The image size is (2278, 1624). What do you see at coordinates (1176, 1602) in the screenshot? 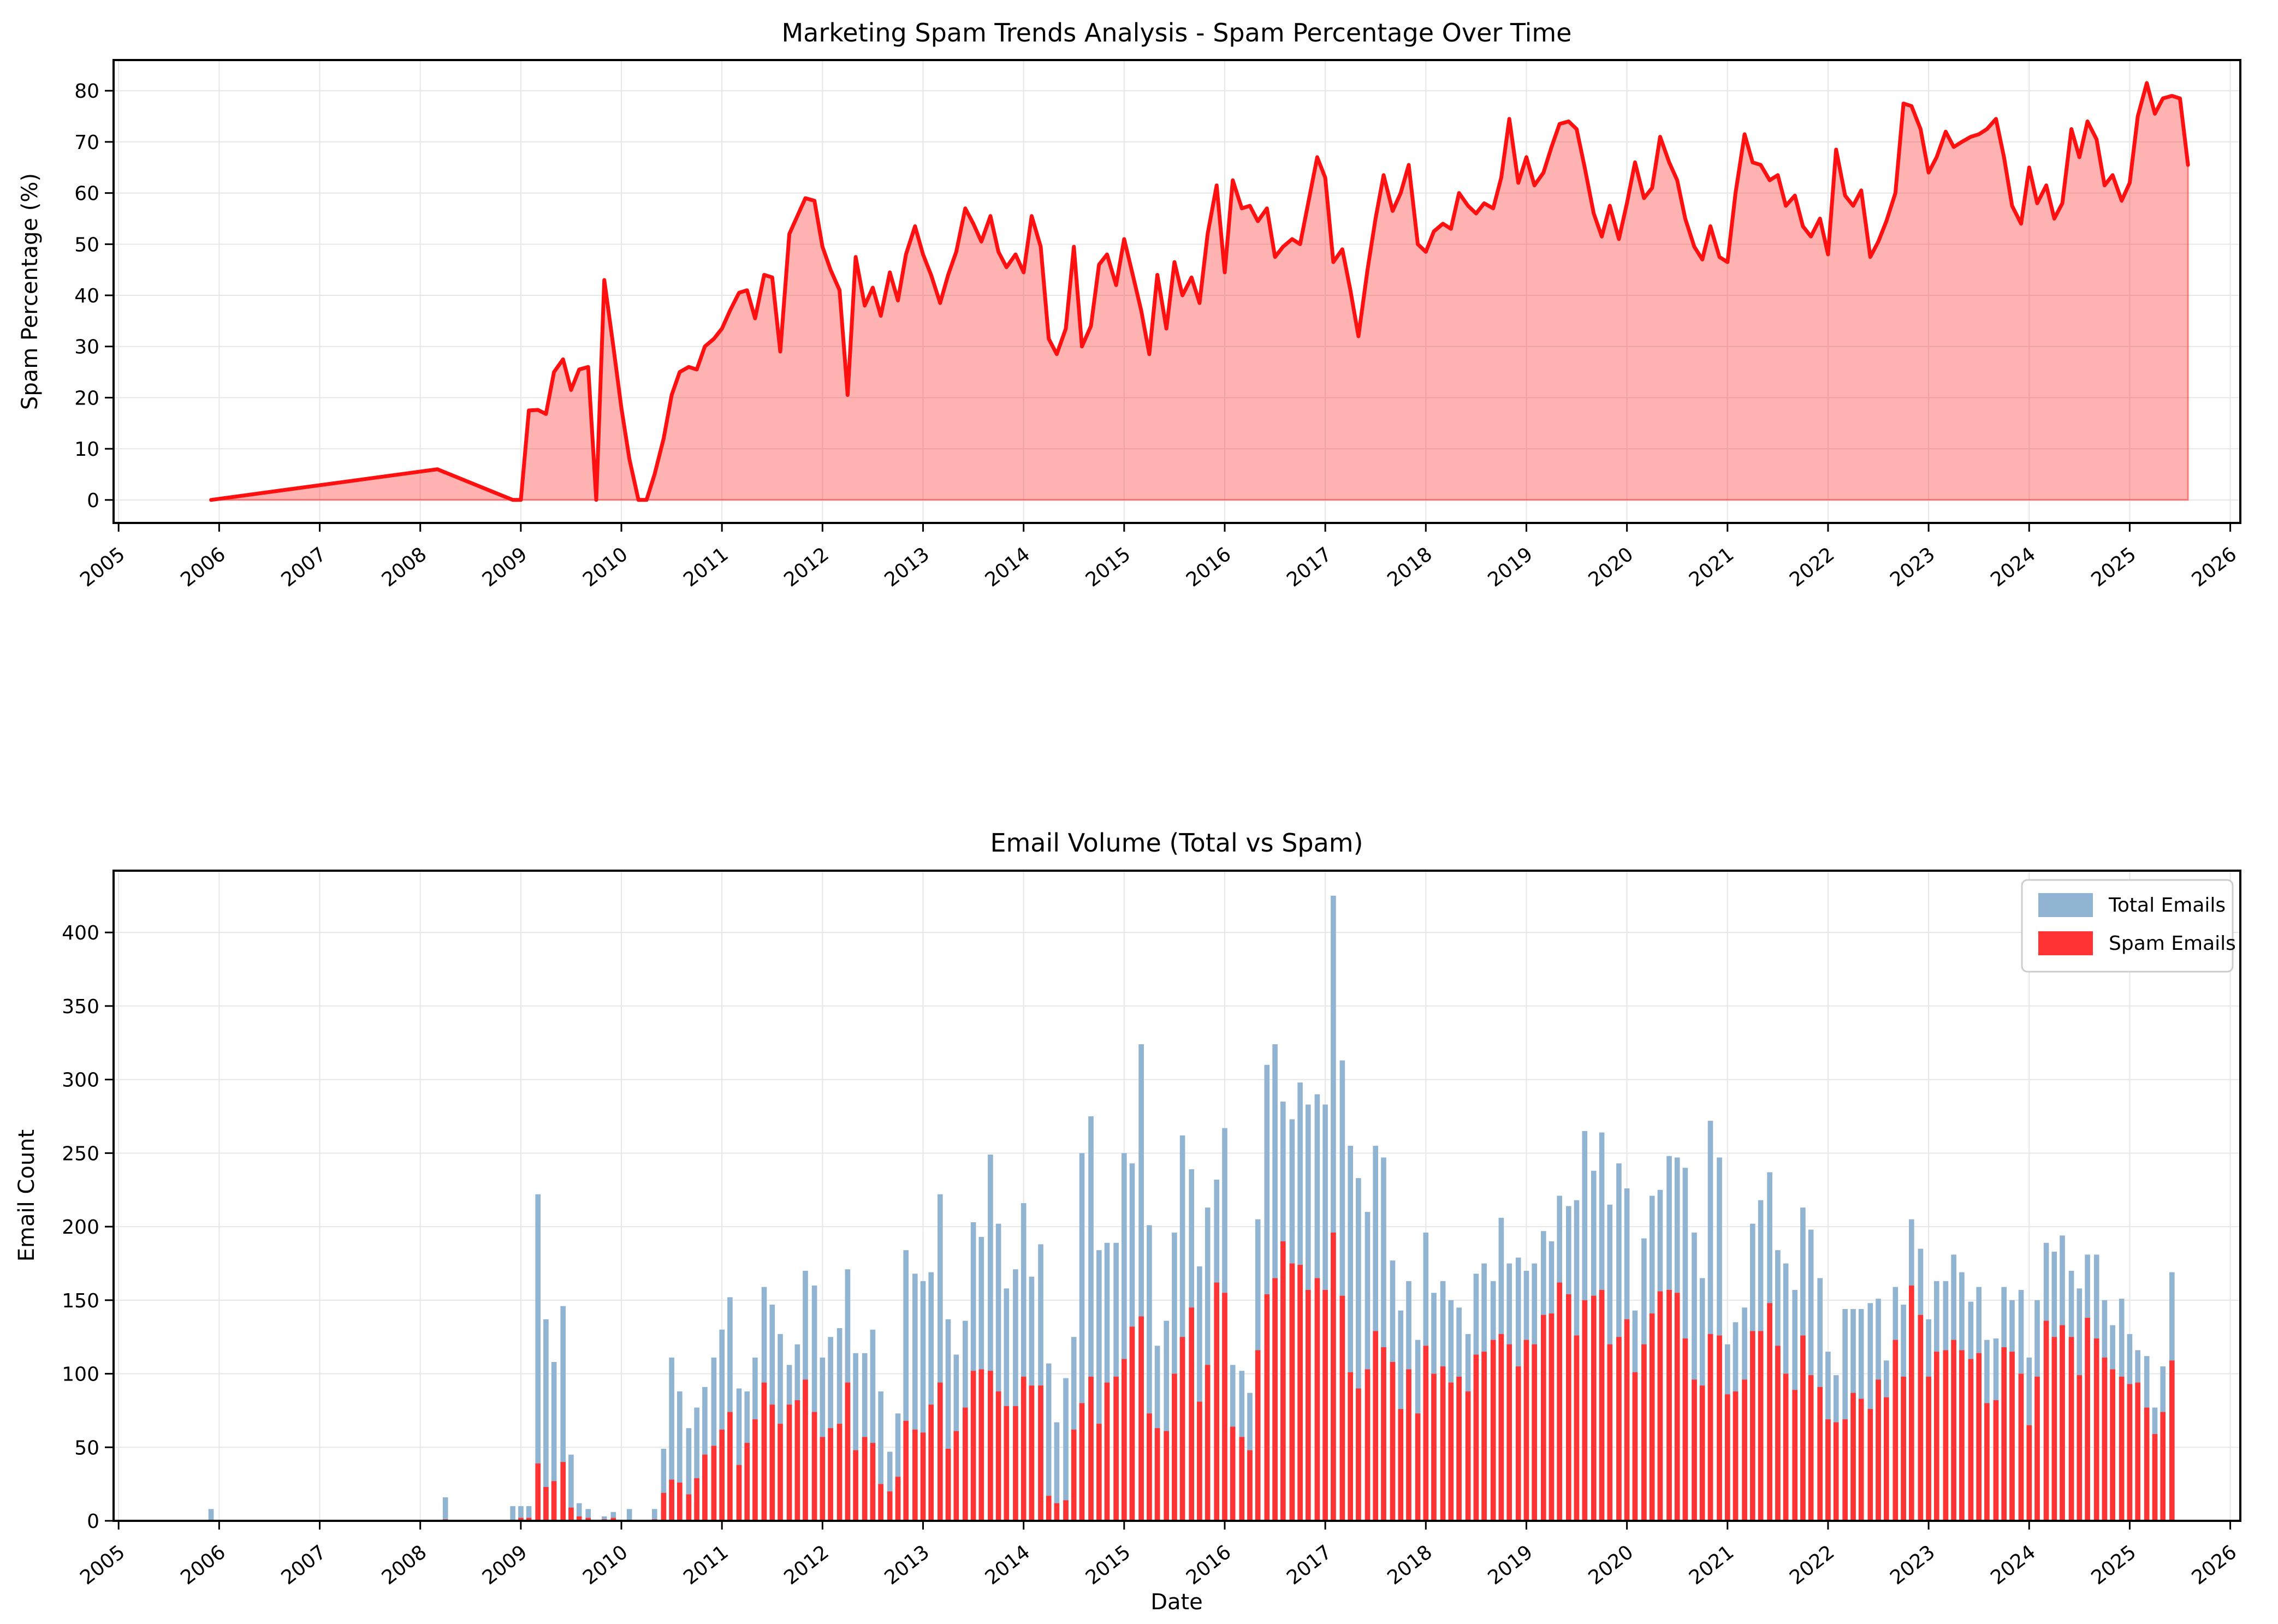
I see `x-axis-label: Date` at bounding box center [1176, 1602].